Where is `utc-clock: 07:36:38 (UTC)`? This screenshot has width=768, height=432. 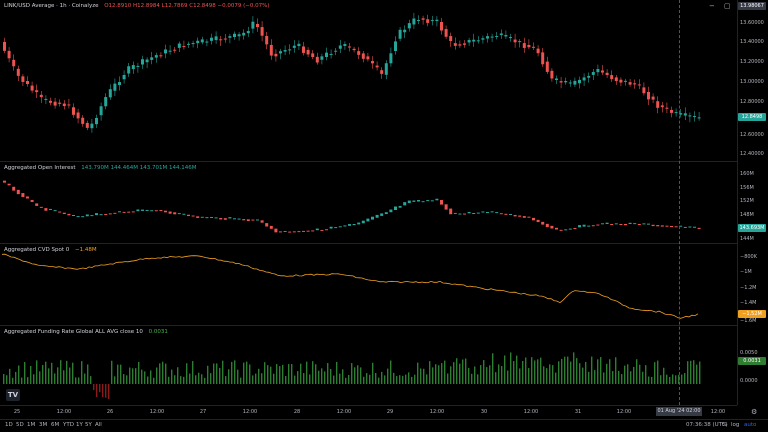 utc-clock: 07:36:38 (UTC) is located at coordinates (707, 425).